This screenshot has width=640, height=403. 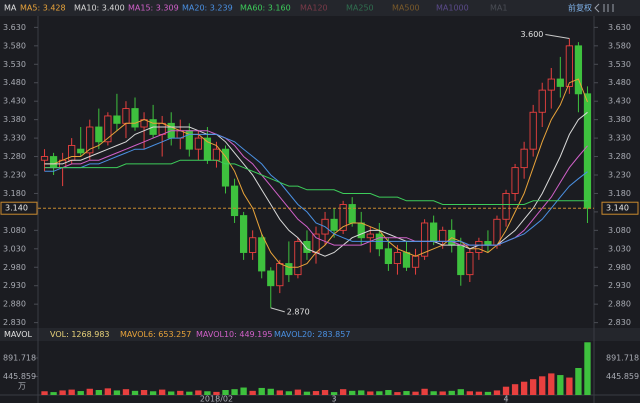 I want to click on y-tick-label: 3.080, so click(x=14, y=230).